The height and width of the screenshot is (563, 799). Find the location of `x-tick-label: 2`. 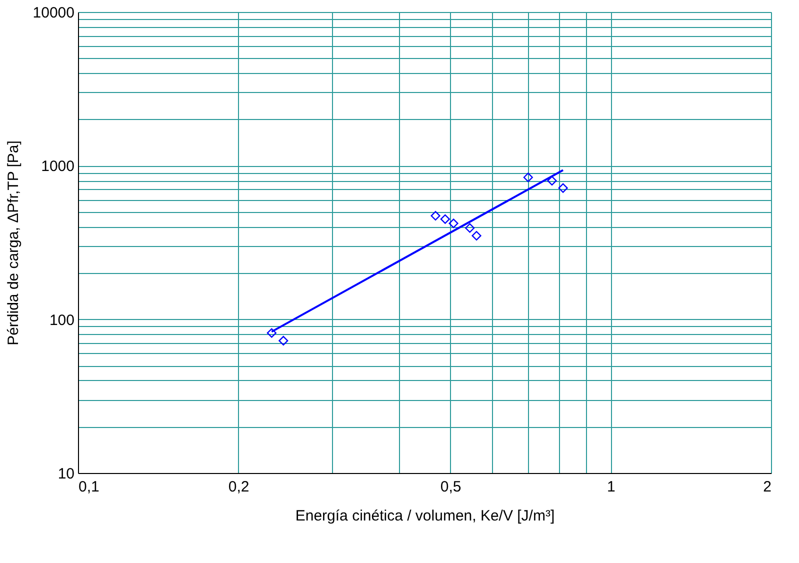

x-tick-label: 2 is located at coordinates (767, 487).